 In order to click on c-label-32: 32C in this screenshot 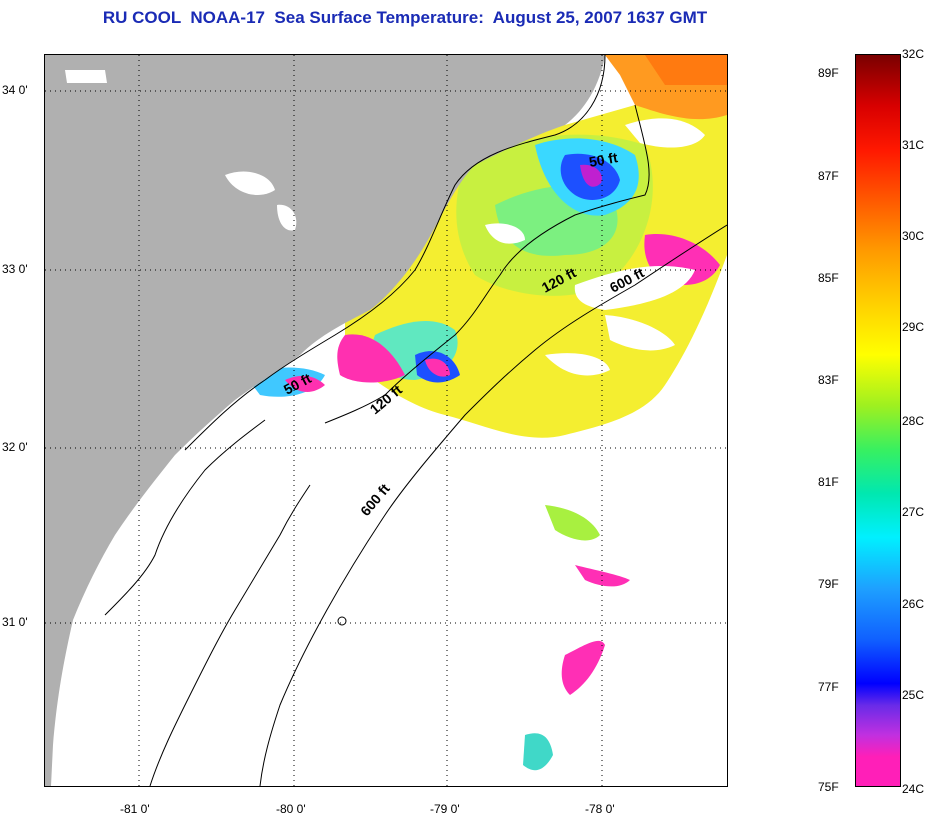, I will do `click(913, 54)`.